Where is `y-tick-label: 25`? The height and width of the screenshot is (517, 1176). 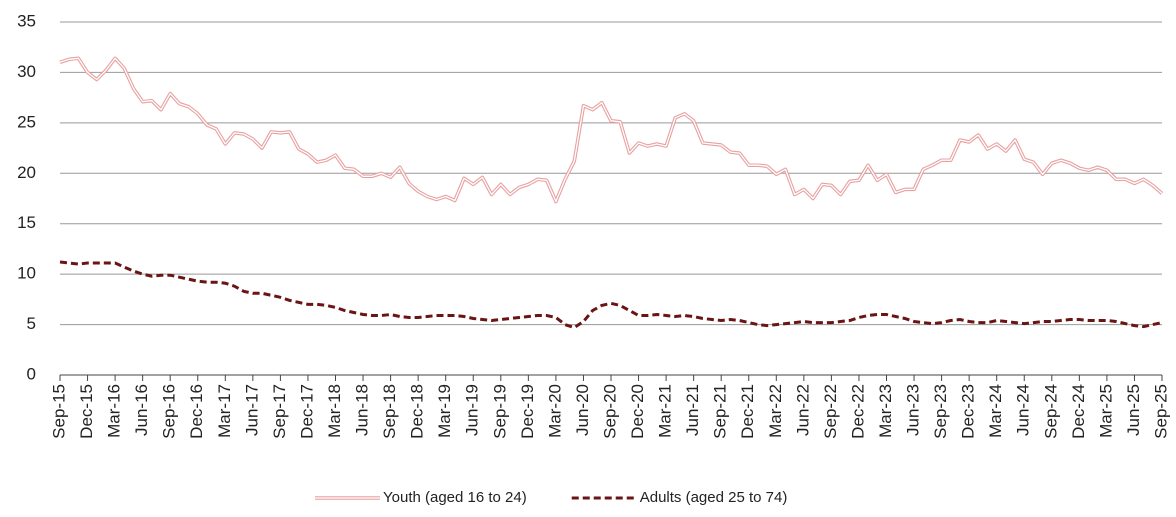 y-tick-label: 25 is located at coordinates (26, 121).